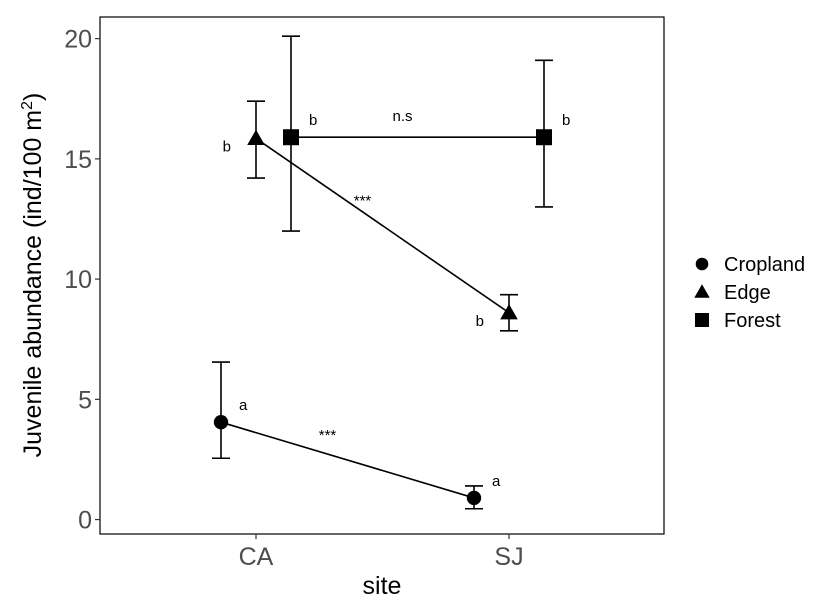 This screenshot has height=604, width=830. Describe the element at coordinates (221, 410) in the screenshot. I see `error-bar` at that location.